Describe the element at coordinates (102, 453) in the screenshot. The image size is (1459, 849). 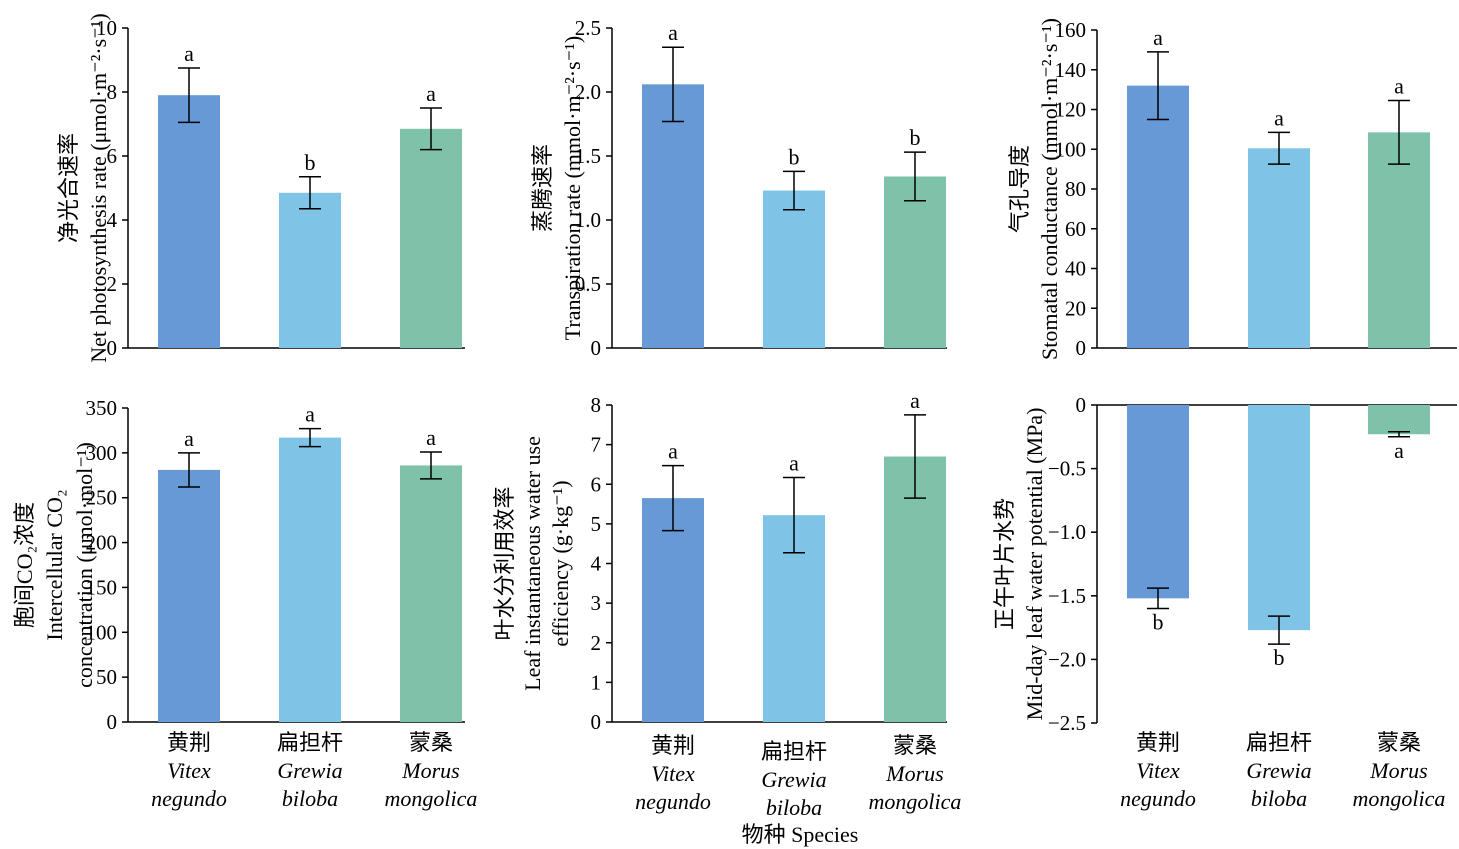
I see `y-tick-label: 300` at that location.